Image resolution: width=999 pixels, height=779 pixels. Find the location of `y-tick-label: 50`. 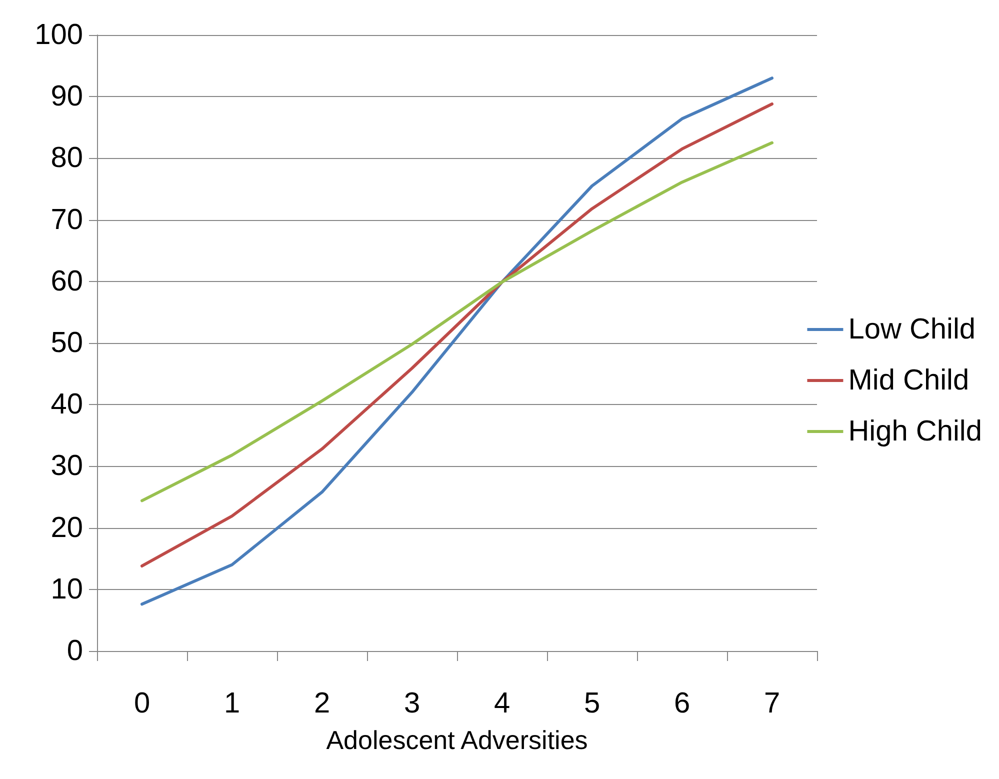

y-tick-label: 50 is located at coordinates (66, 343).